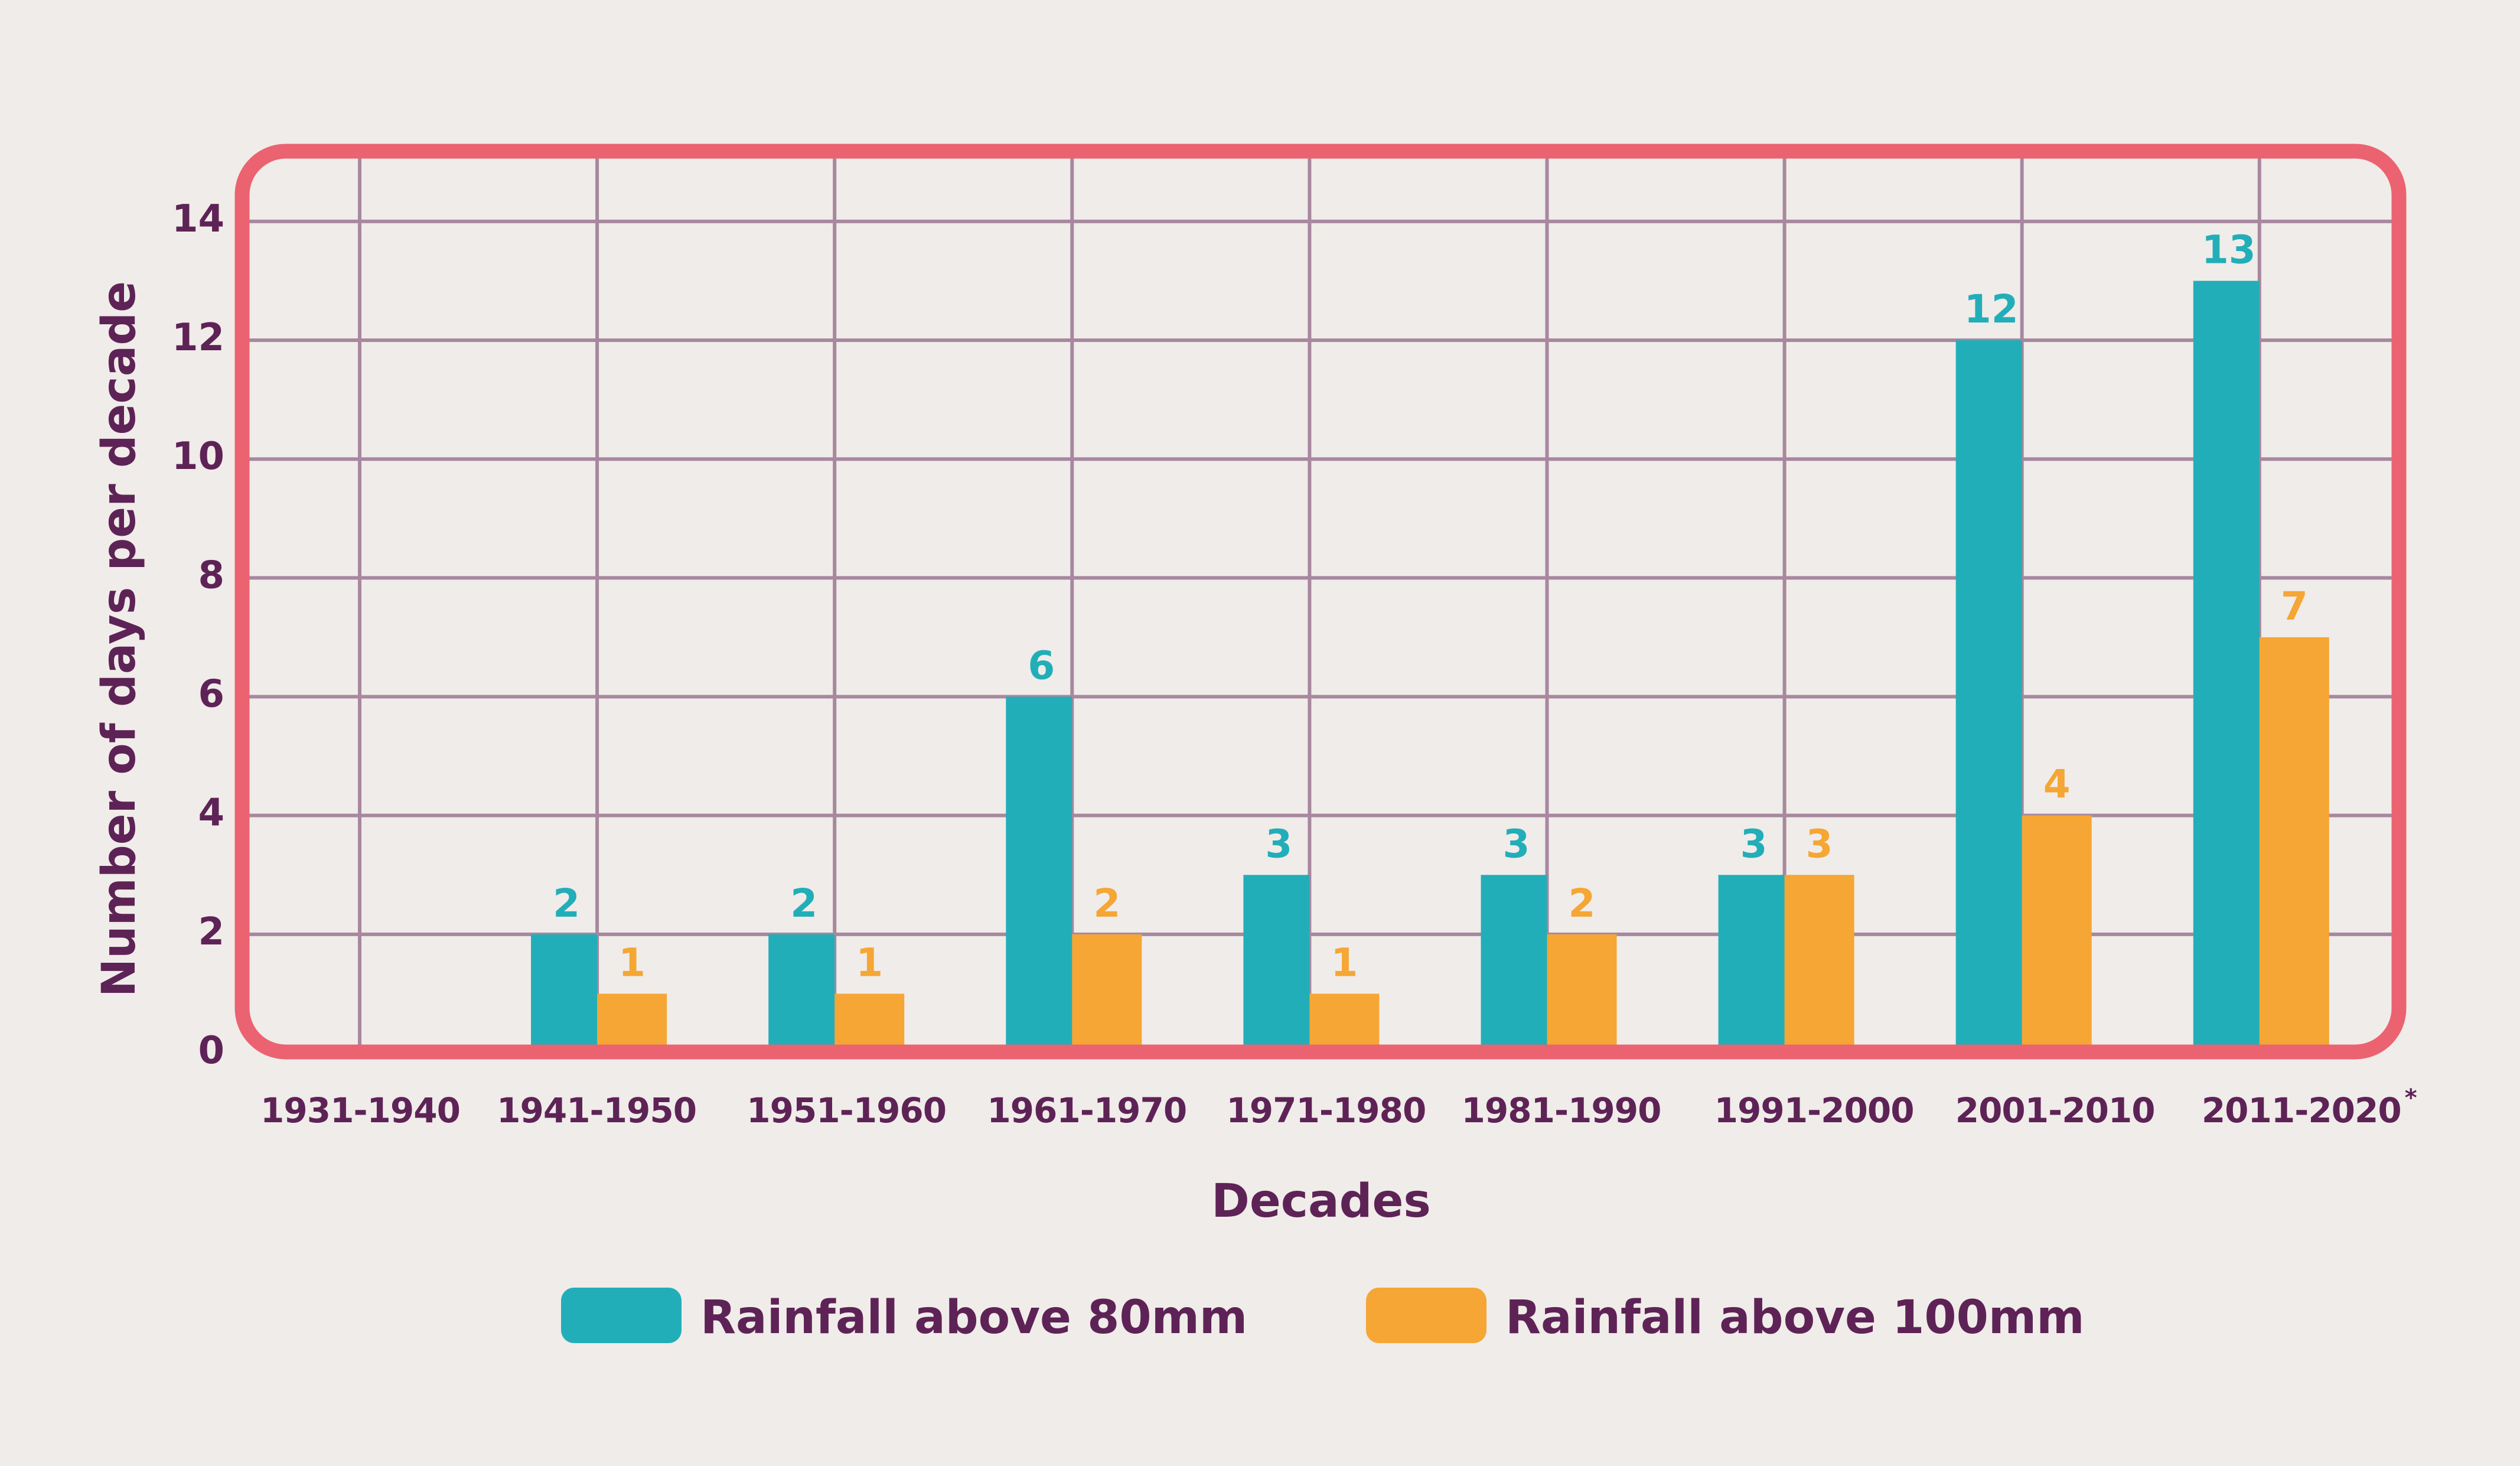  I want to click on bar-100mm-2001-2010, so click(2057, 930).